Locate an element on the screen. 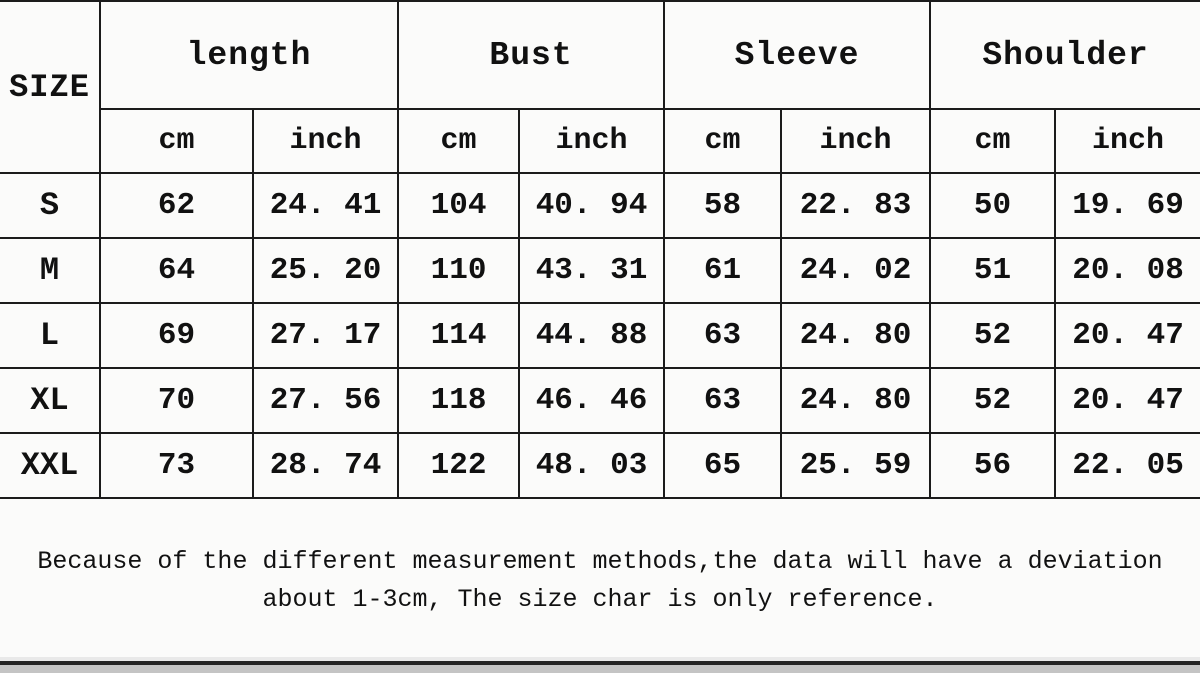 The width and height of the screenshot is (1200, 673). value-cell: 118 is located at coordinates (459, 400).